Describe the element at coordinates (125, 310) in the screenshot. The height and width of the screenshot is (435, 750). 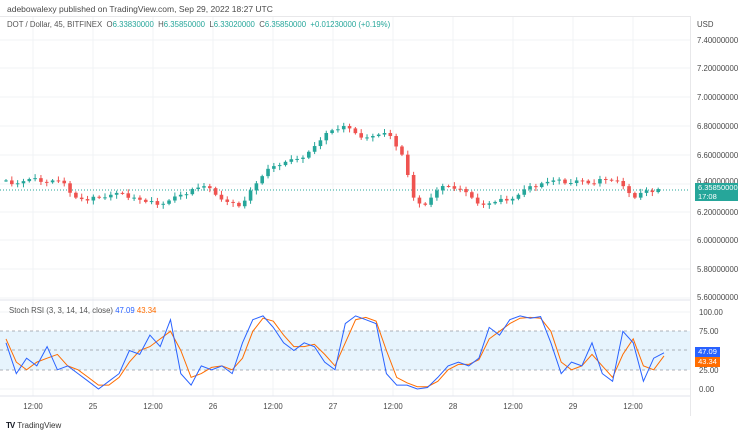
I see `rsi-k-value: 47.09` at that location.